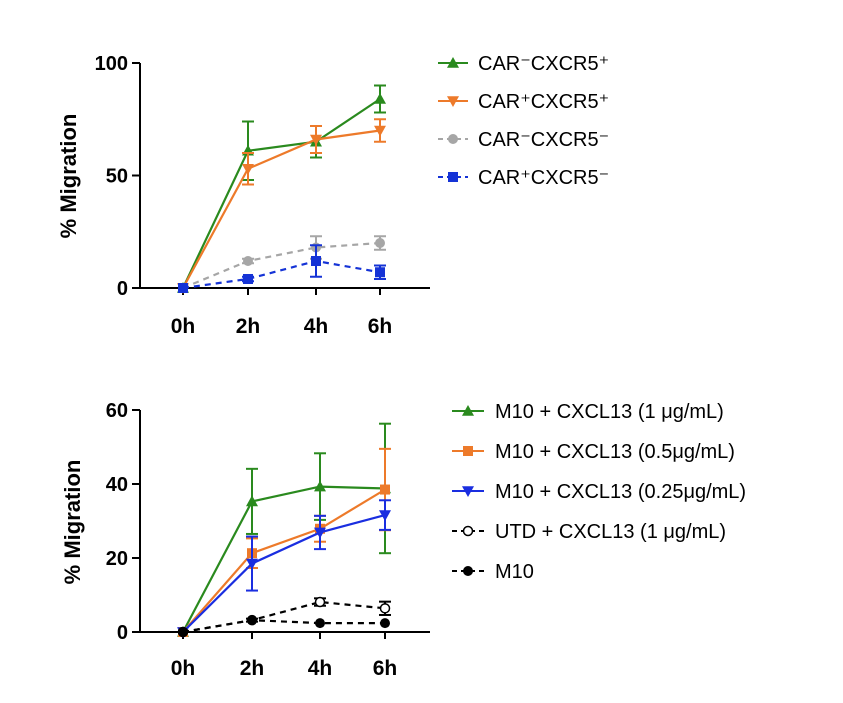 This screenshot has width=843, height=703. Describe the element at coordinates (615, 452) in the screenshot. I see `legend-label: M10 + CXCL13 (0.5μg/mL)` at that location.